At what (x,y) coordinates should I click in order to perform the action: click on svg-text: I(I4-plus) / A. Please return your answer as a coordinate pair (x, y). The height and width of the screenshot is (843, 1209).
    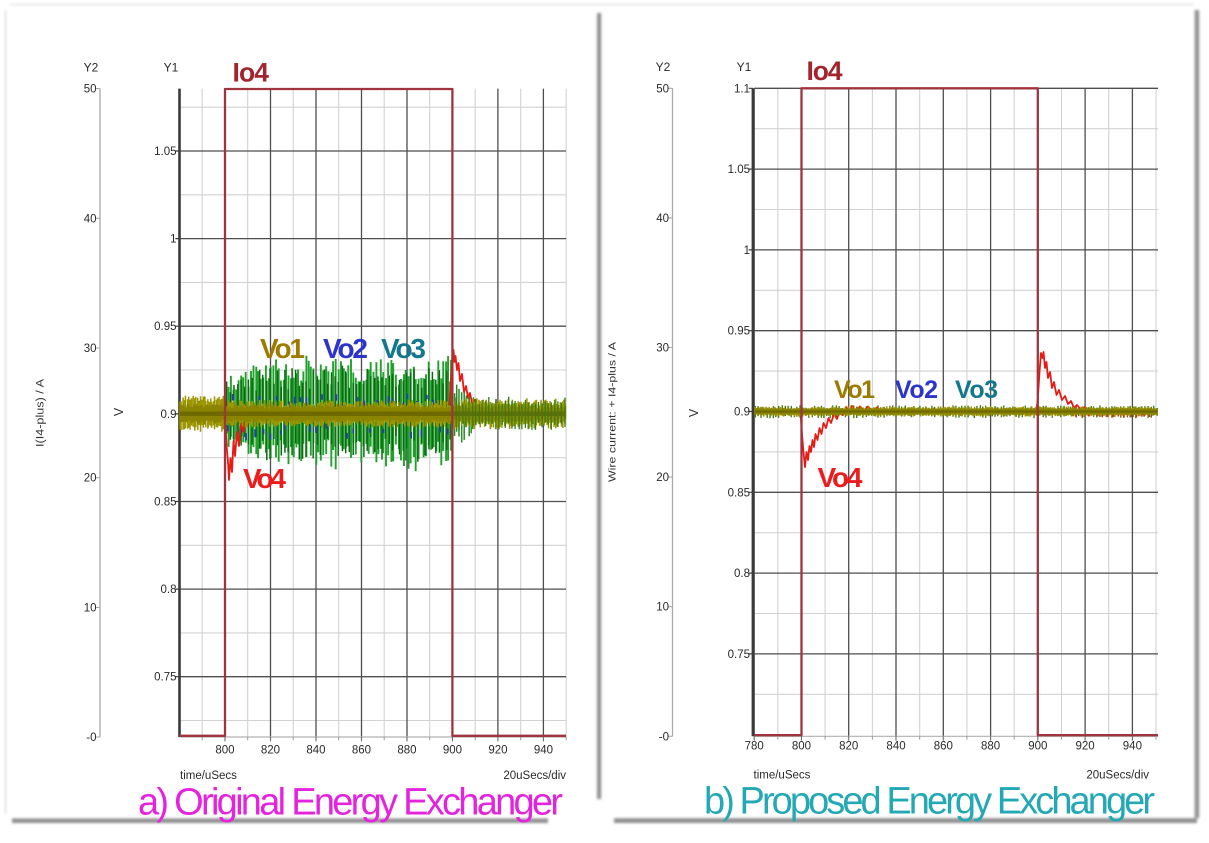
    Looking at the image, I should click on (41, 412).